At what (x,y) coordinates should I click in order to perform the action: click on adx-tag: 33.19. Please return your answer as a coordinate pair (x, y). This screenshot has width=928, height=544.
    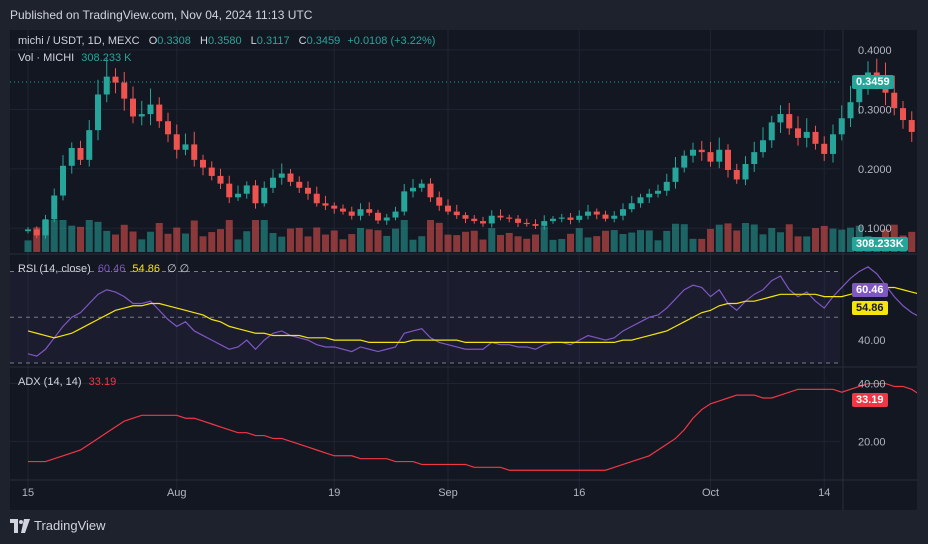
    Looking at the image, I should click on (870, 400).